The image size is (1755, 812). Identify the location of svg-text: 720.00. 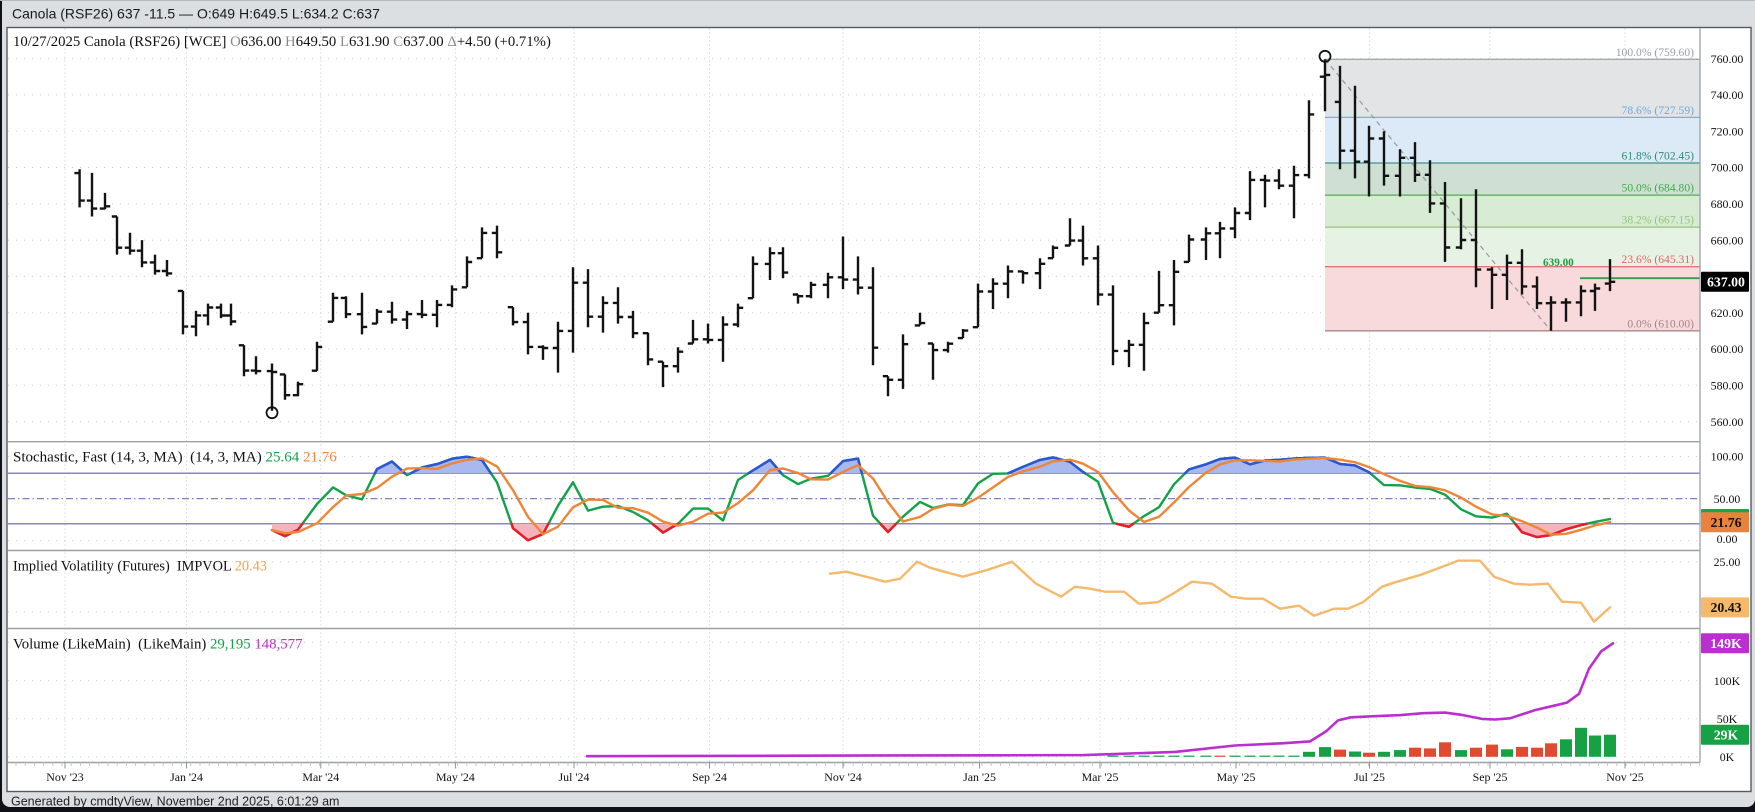
(1727, 131).